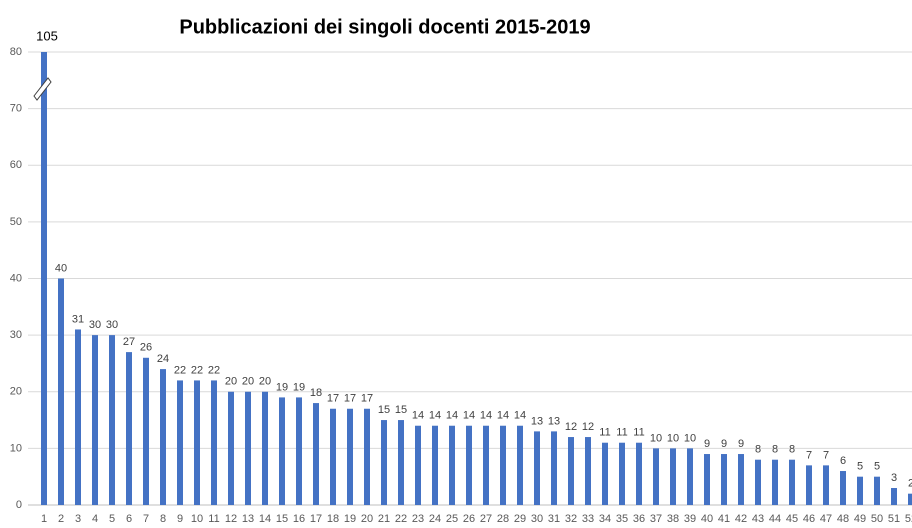 Image resolution: width=912 pixels, height=528 pixels. I want to click on y-tick-label: 80, so click(16, 52).